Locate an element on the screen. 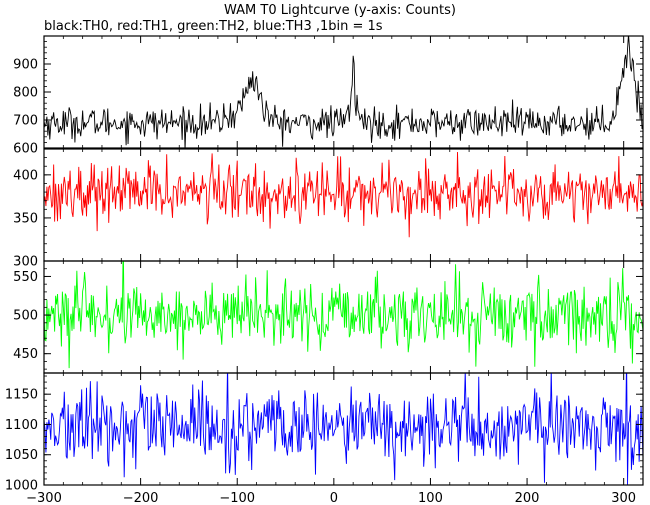  y-tick-label: 1050 is located at coordinates (21, 455).